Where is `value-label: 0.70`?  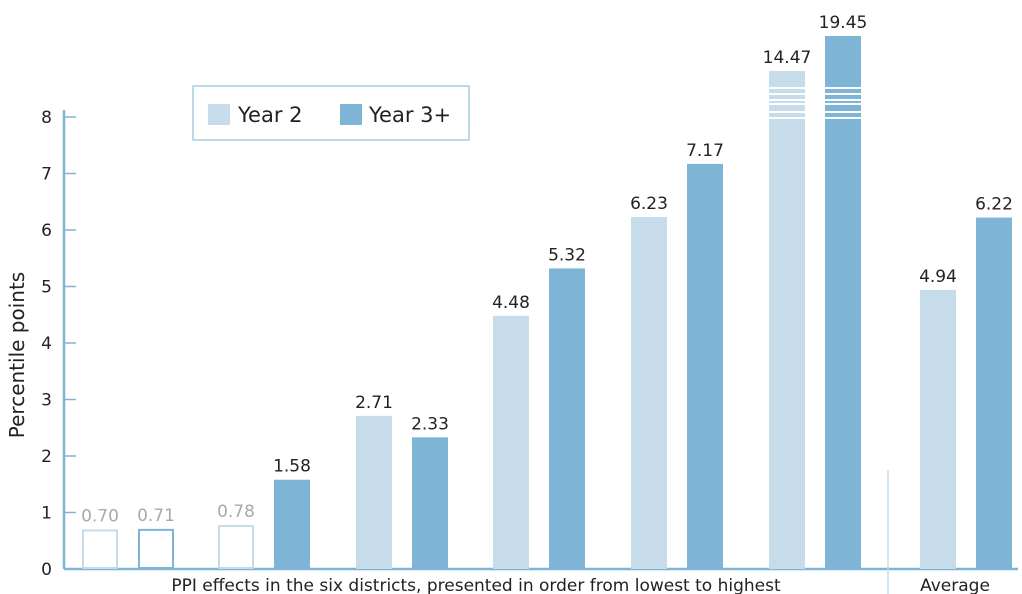 value-label: 0.70 is located at coordinates (100, 516).